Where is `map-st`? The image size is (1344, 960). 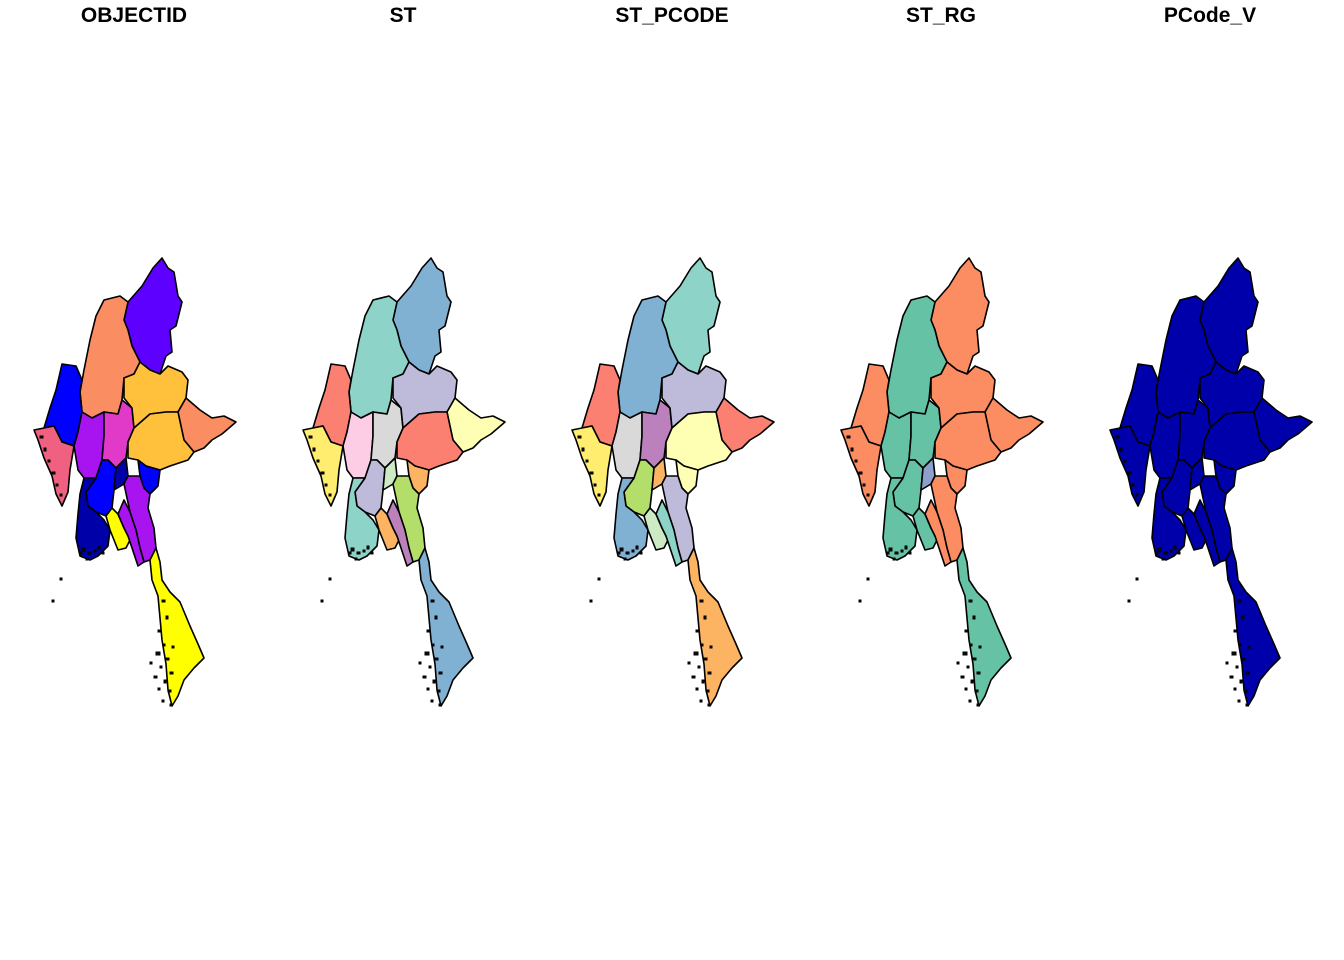
map-st is located at coordinates (404, 482).